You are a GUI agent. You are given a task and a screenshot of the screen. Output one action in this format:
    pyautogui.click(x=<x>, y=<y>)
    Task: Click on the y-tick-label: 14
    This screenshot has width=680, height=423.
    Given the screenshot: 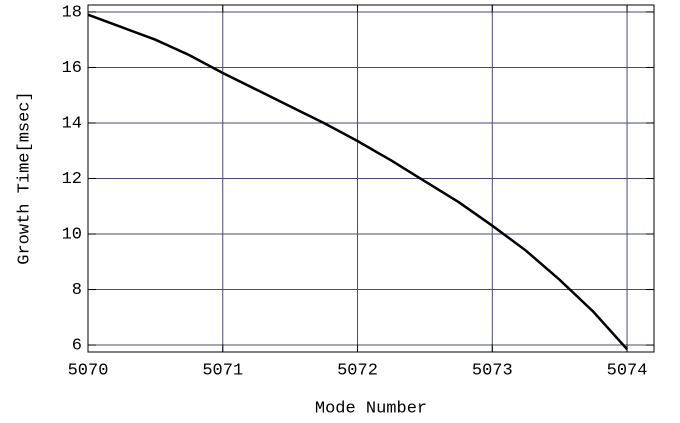 What is the action you would take?
    pyautogui.click(x=72, y=123)
    